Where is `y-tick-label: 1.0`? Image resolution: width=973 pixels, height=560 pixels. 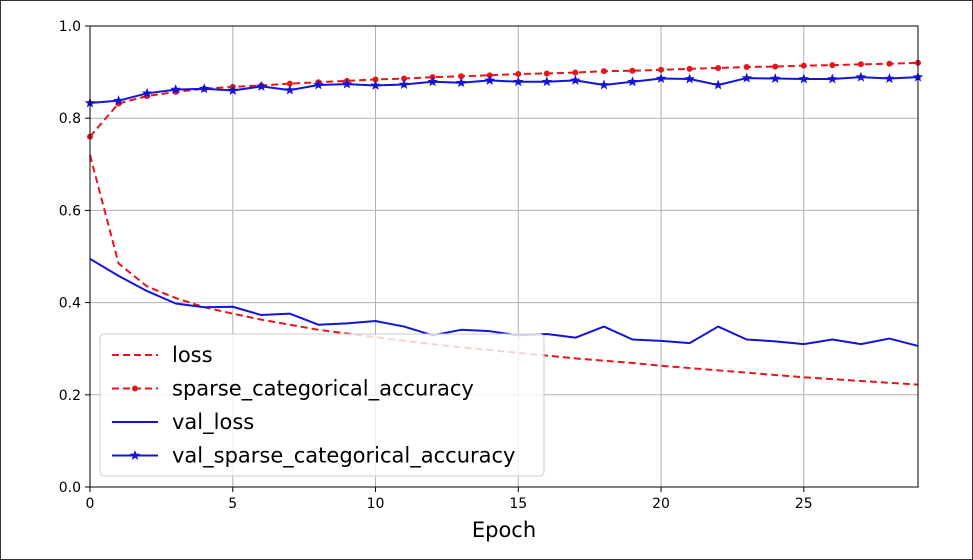
y-tick-label: 1.0 is located at coordinates (70, 27).